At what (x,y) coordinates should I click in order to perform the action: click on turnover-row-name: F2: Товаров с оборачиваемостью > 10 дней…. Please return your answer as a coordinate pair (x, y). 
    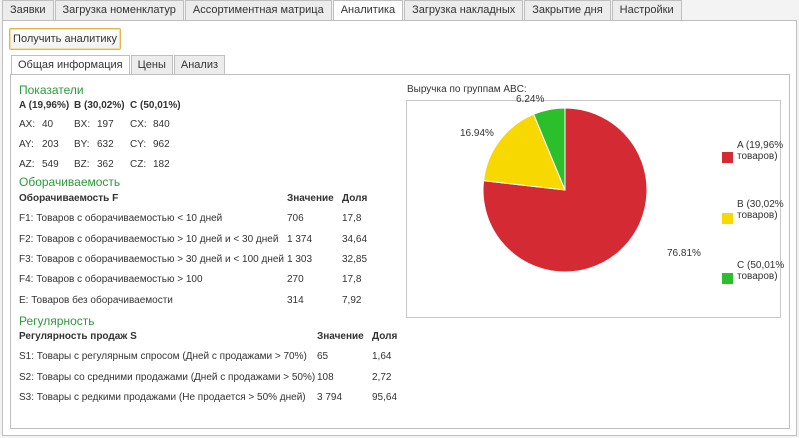
    Looking at the image, I should click on (149, 239).